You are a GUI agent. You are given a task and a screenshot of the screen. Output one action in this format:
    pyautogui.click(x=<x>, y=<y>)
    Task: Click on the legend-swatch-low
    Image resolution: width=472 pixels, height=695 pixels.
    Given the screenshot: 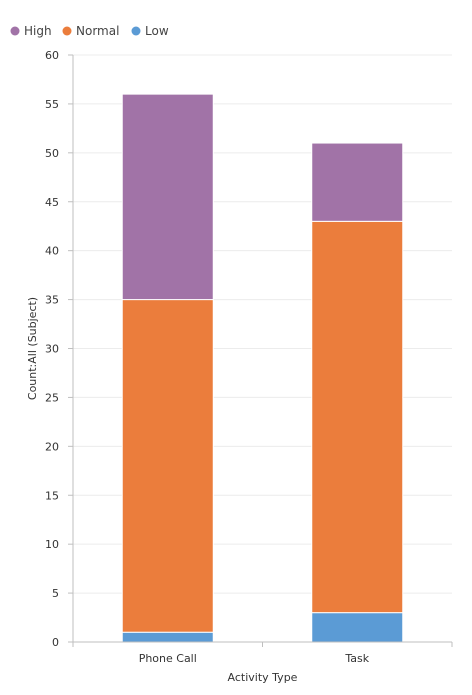 What is the action you would take?
    pyautogui.click(x=136, y=31)
    